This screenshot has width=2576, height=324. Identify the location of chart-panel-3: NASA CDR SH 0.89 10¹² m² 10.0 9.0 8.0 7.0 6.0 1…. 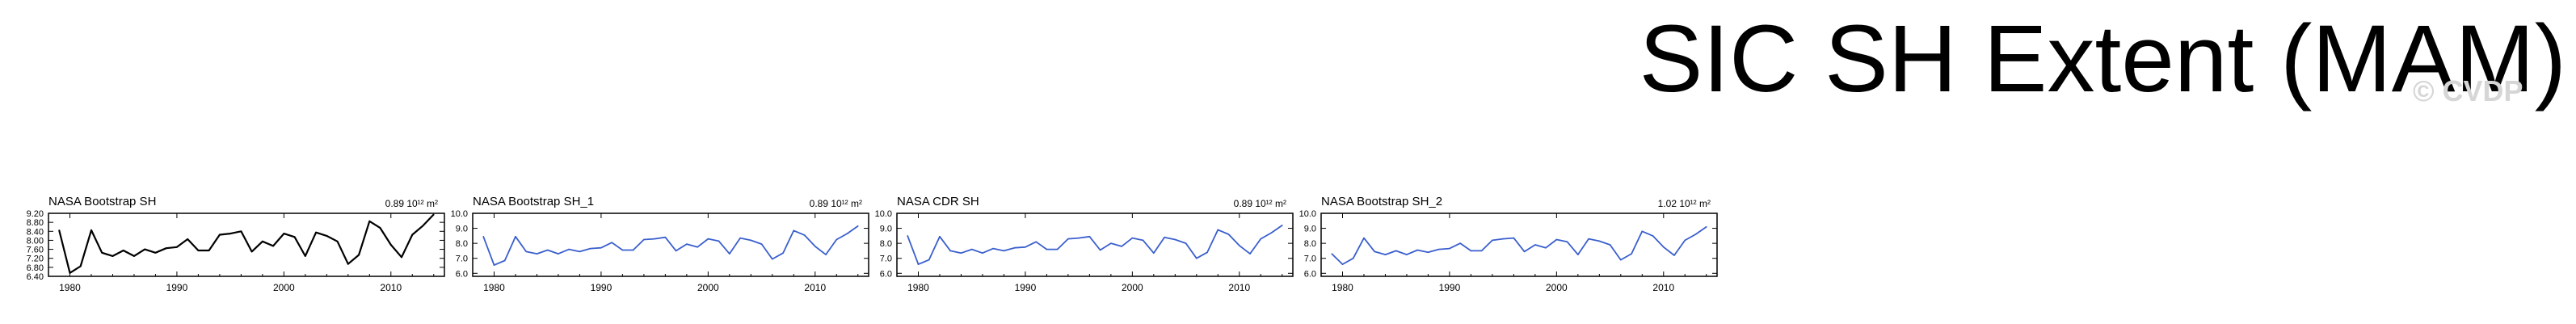
(1084, 244).